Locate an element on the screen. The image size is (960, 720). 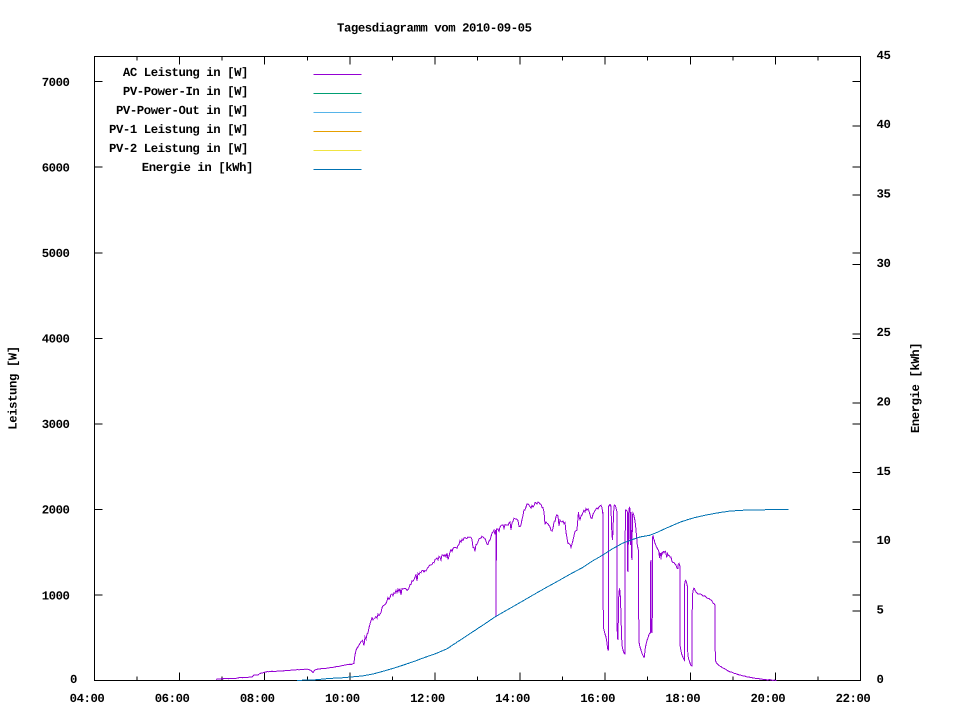
svg-text: 16:00 is located at coordinates (597, 699).